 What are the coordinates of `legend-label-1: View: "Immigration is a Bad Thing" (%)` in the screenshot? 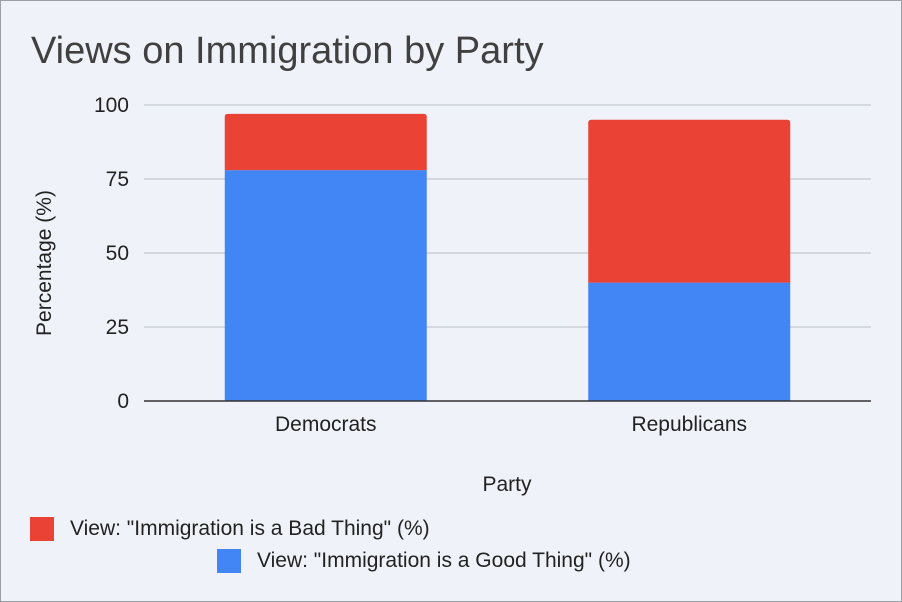 It's located at (250, 528).